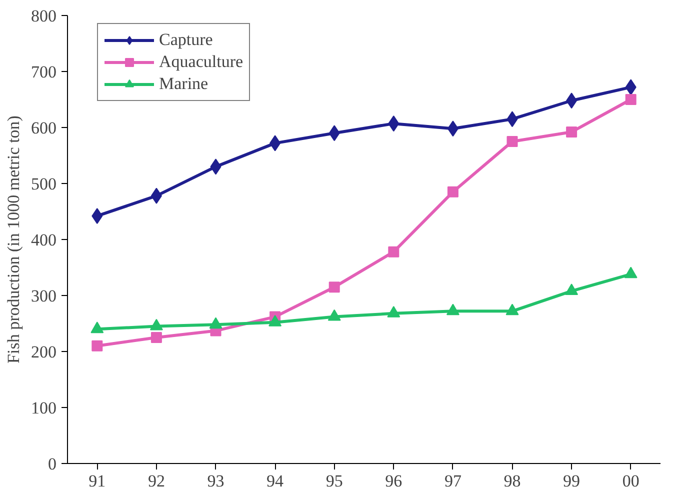  Describe the element at coordinates (512, 480) in the screenshot. I see `x-tick-label: 98` at that location.